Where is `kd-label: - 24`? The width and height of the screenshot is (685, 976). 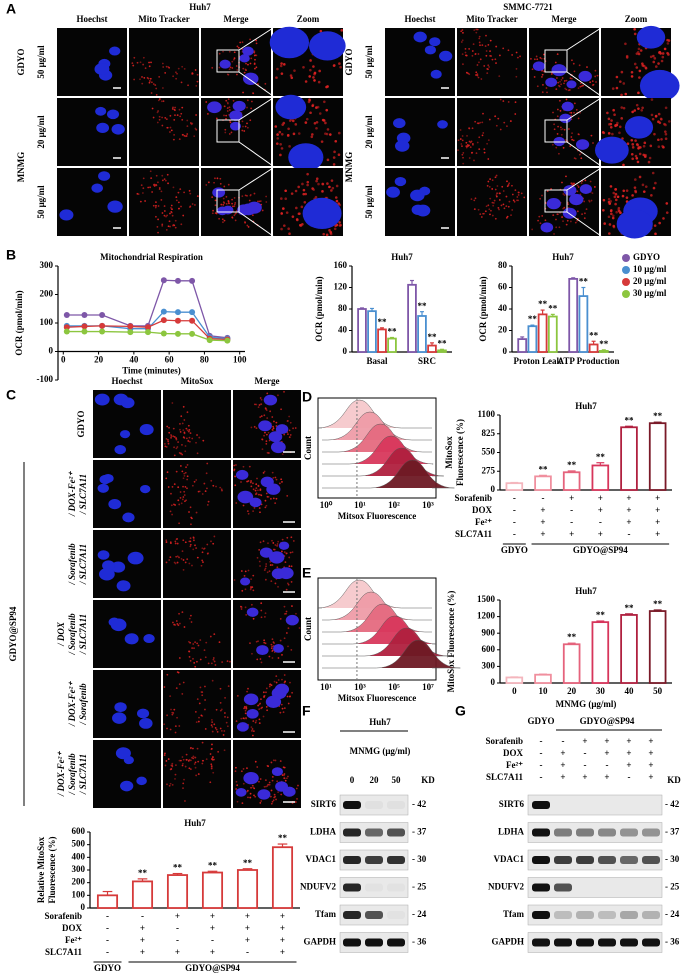
kd-label: - 24 is located at coordinates (419, 914).